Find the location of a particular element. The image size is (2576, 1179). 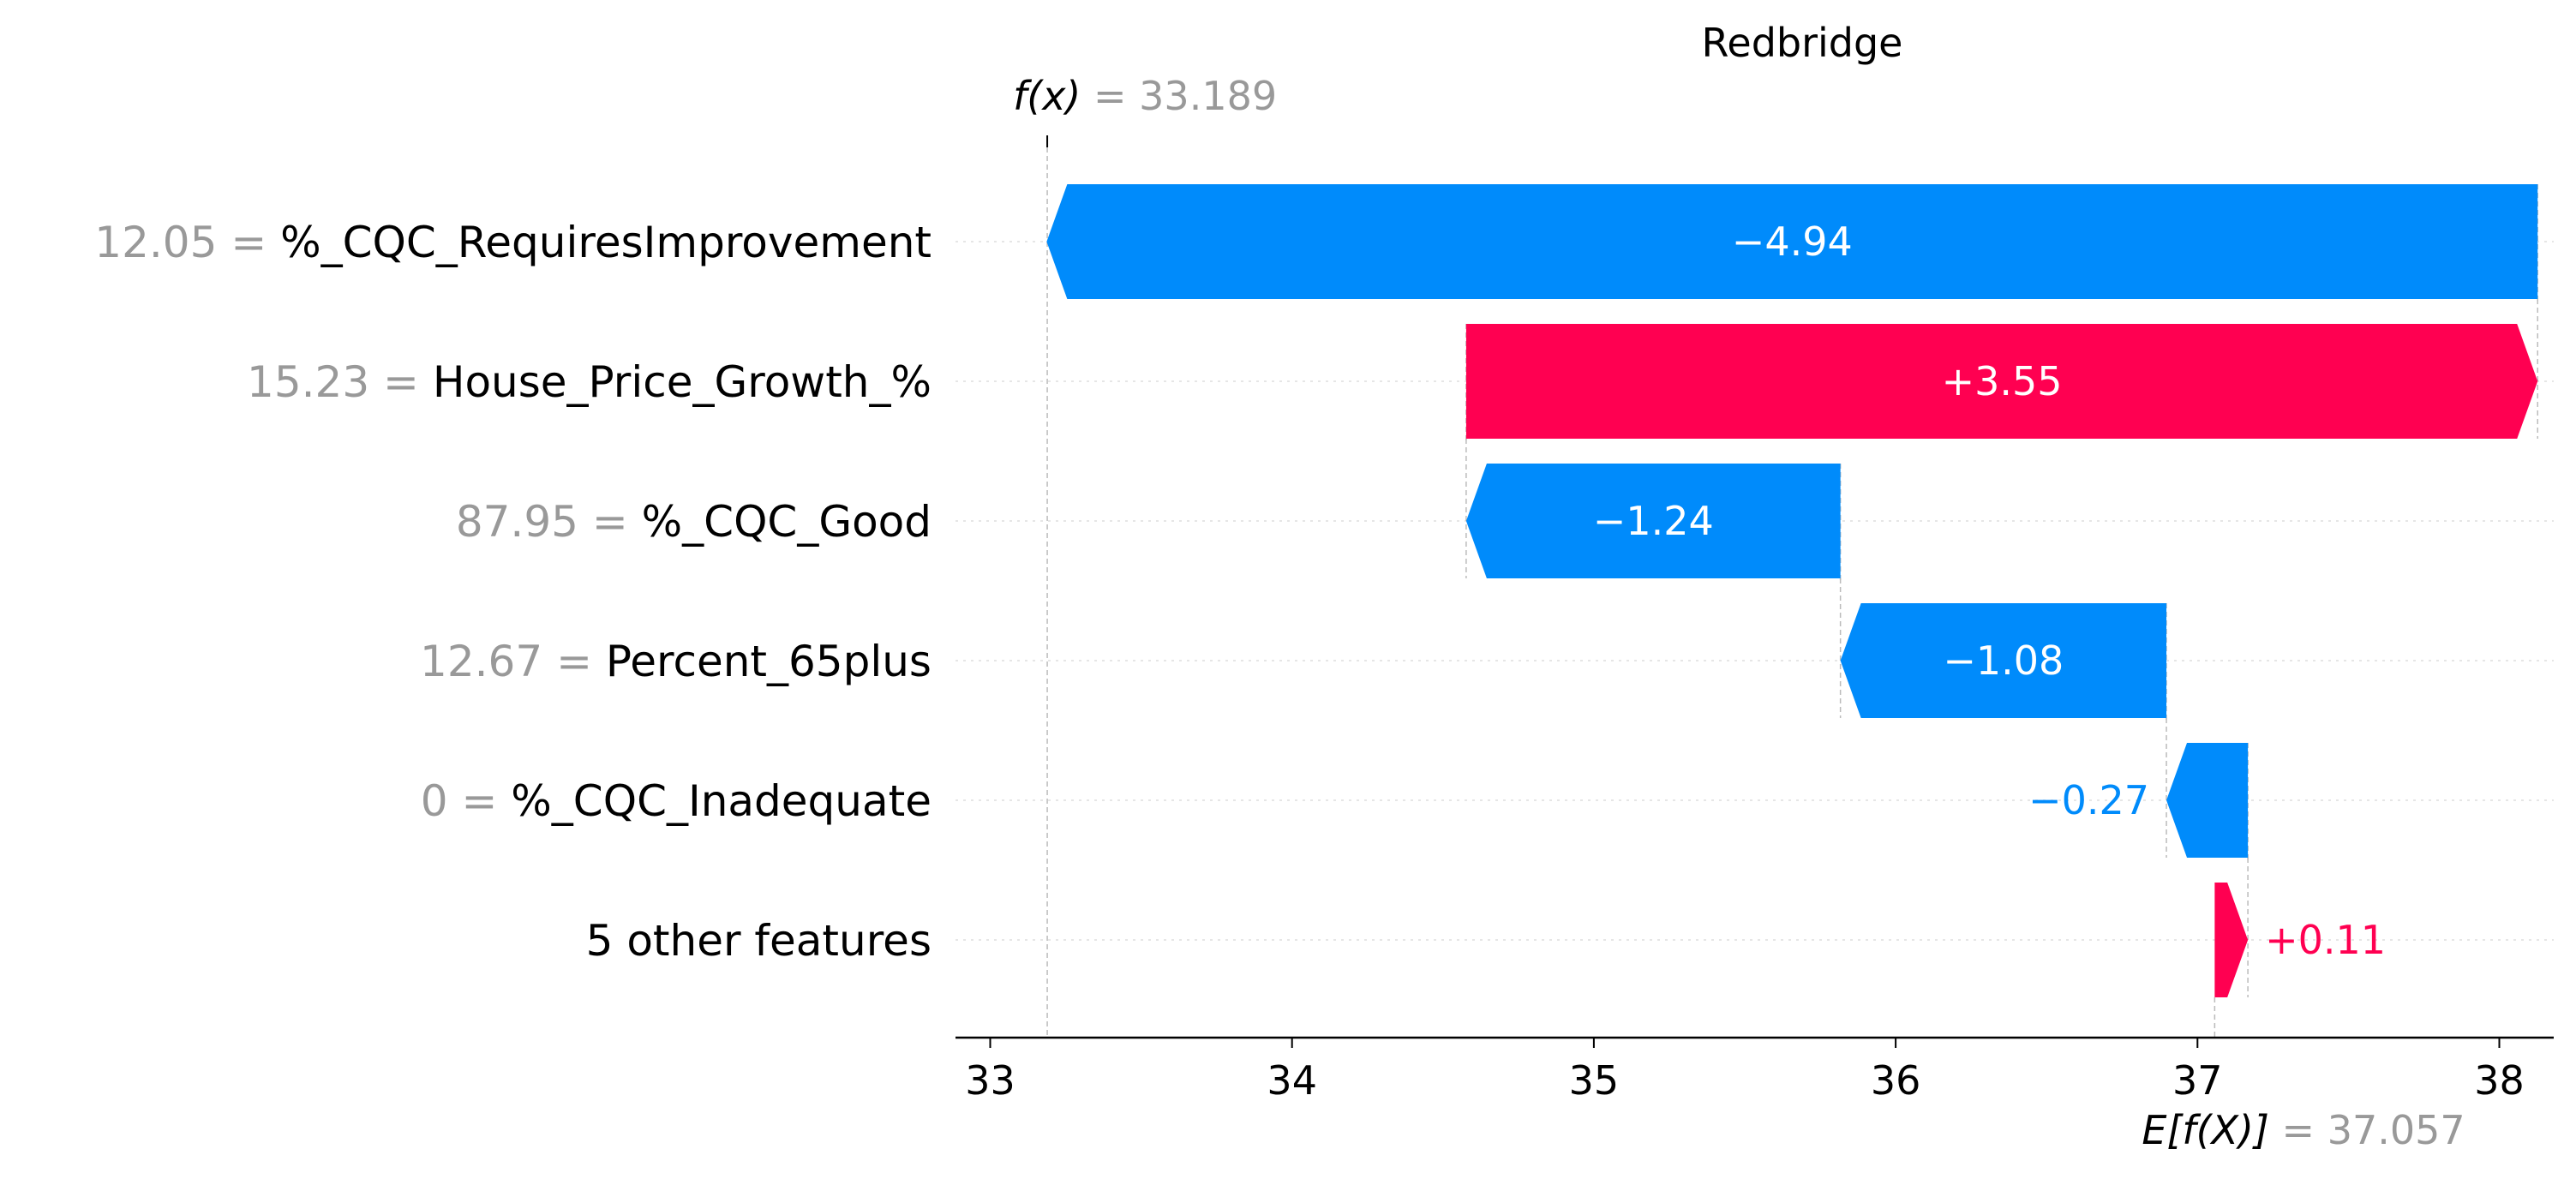

feature-label-2: 87.95 = %_CQC_Good is located at coordinates (694, 522).